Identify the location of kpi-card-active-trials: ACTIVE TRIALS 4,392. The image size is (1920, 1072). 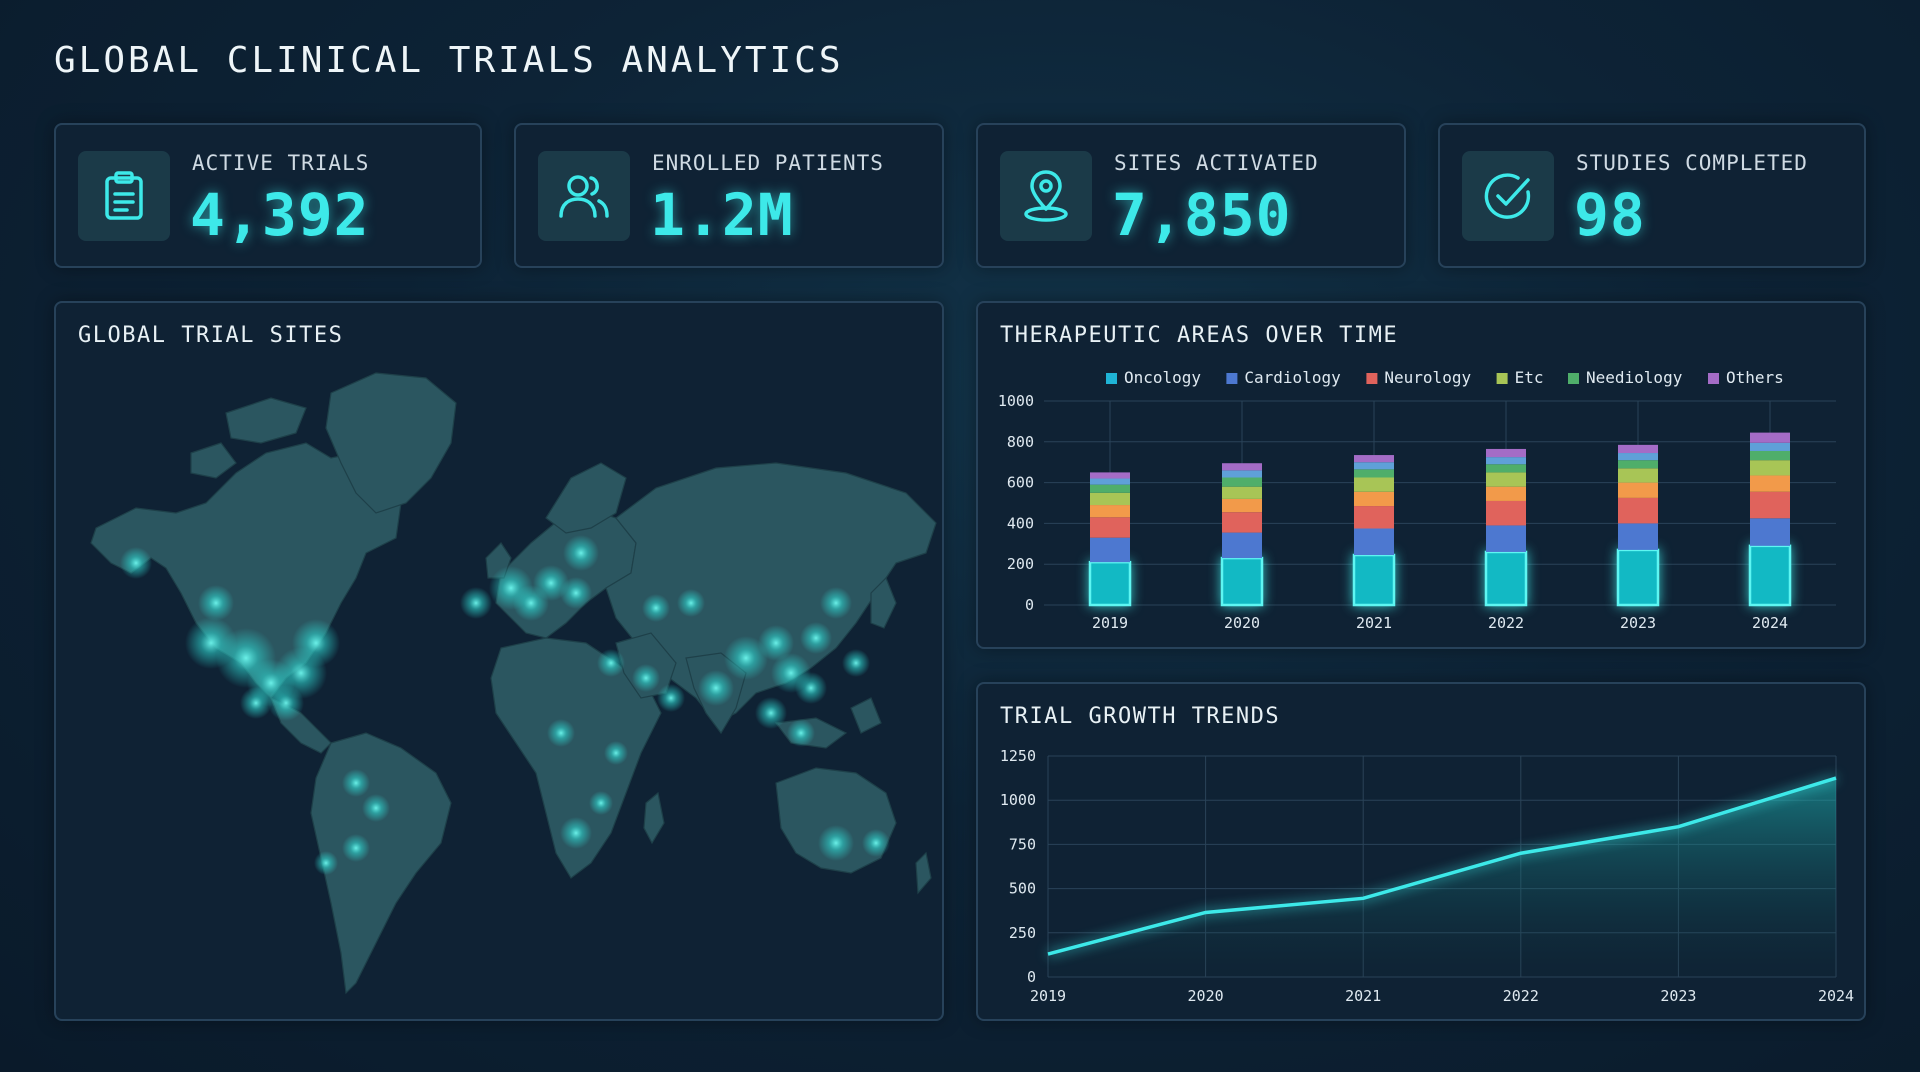
(268, 195).